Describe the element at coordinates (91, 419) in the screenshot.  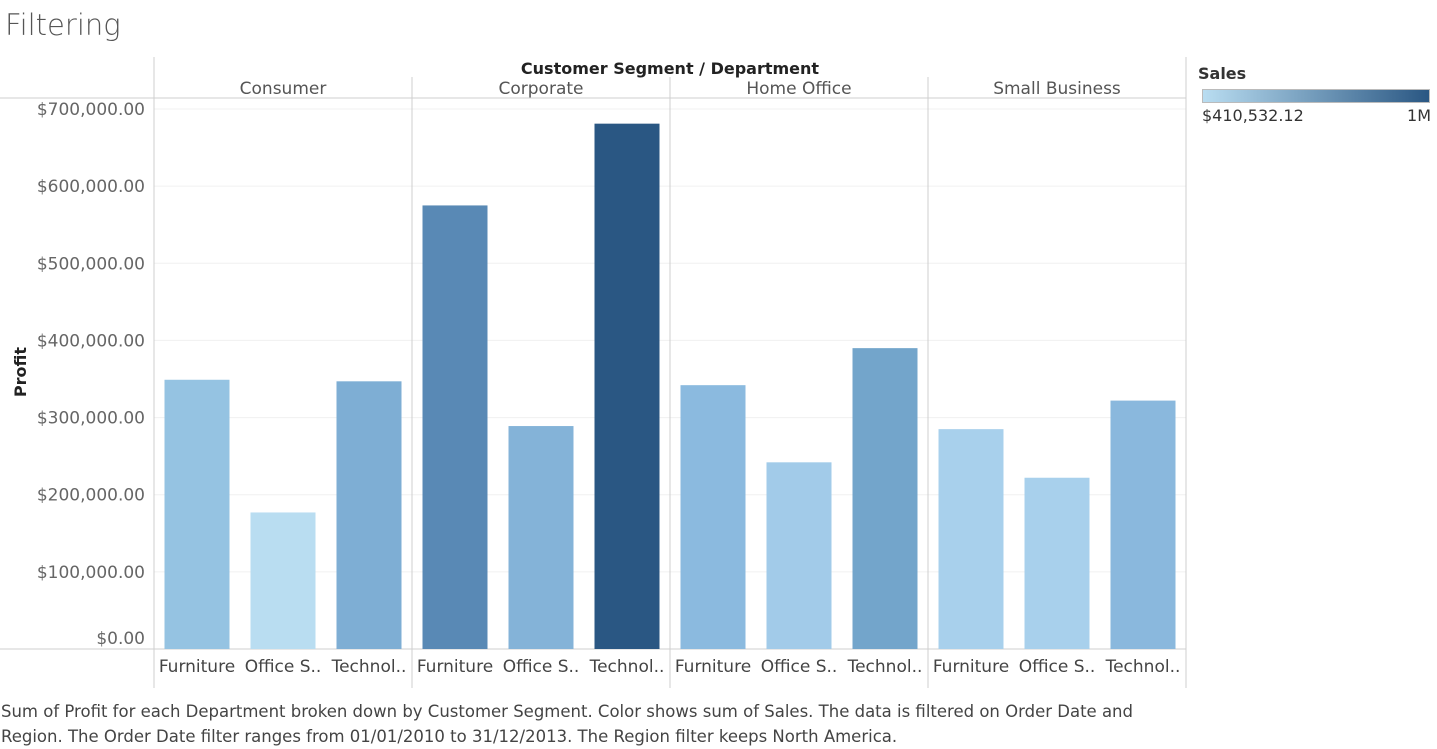
I see `y-tick-label: $300,000.00` at that location.